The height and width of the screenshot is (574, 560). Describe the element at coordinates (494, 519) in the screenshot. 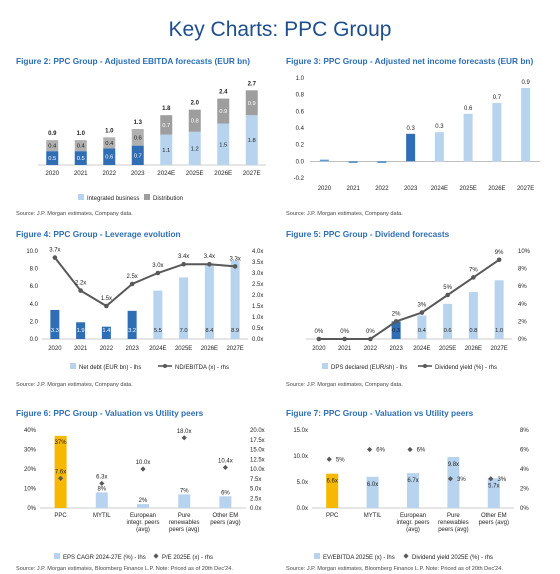

I see `x-tick-label: Other EM peers (avg)` at that location.